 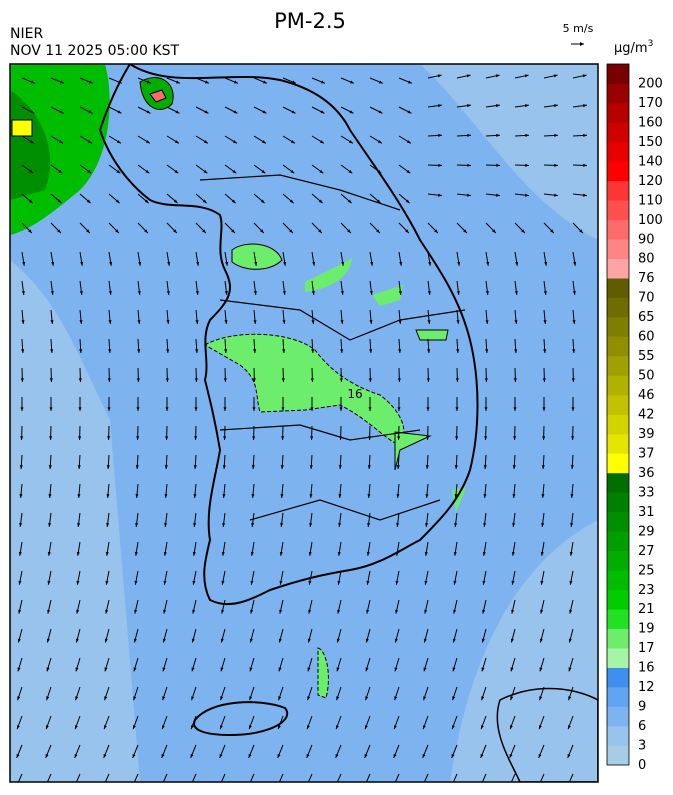 I want to click on high-zone, so click(x=413, y=451).